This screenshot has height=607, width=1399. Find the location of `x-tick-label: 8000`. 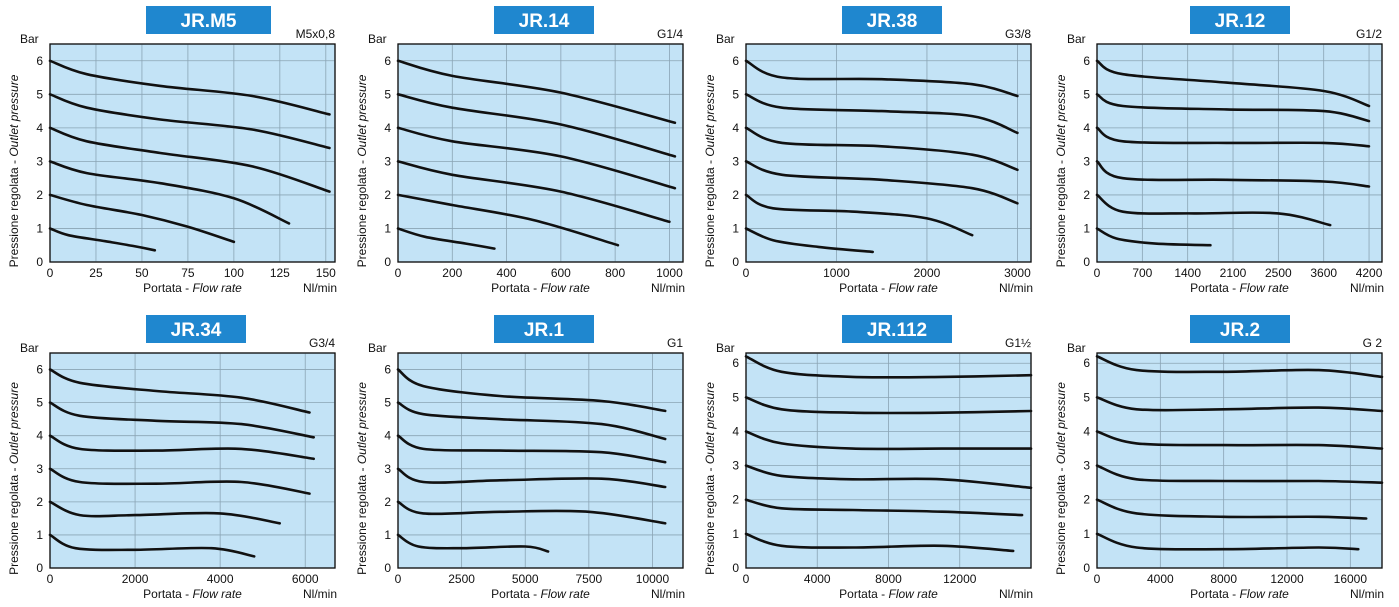

x-tick-label: 8000 is located at coordinates (1223, 579).